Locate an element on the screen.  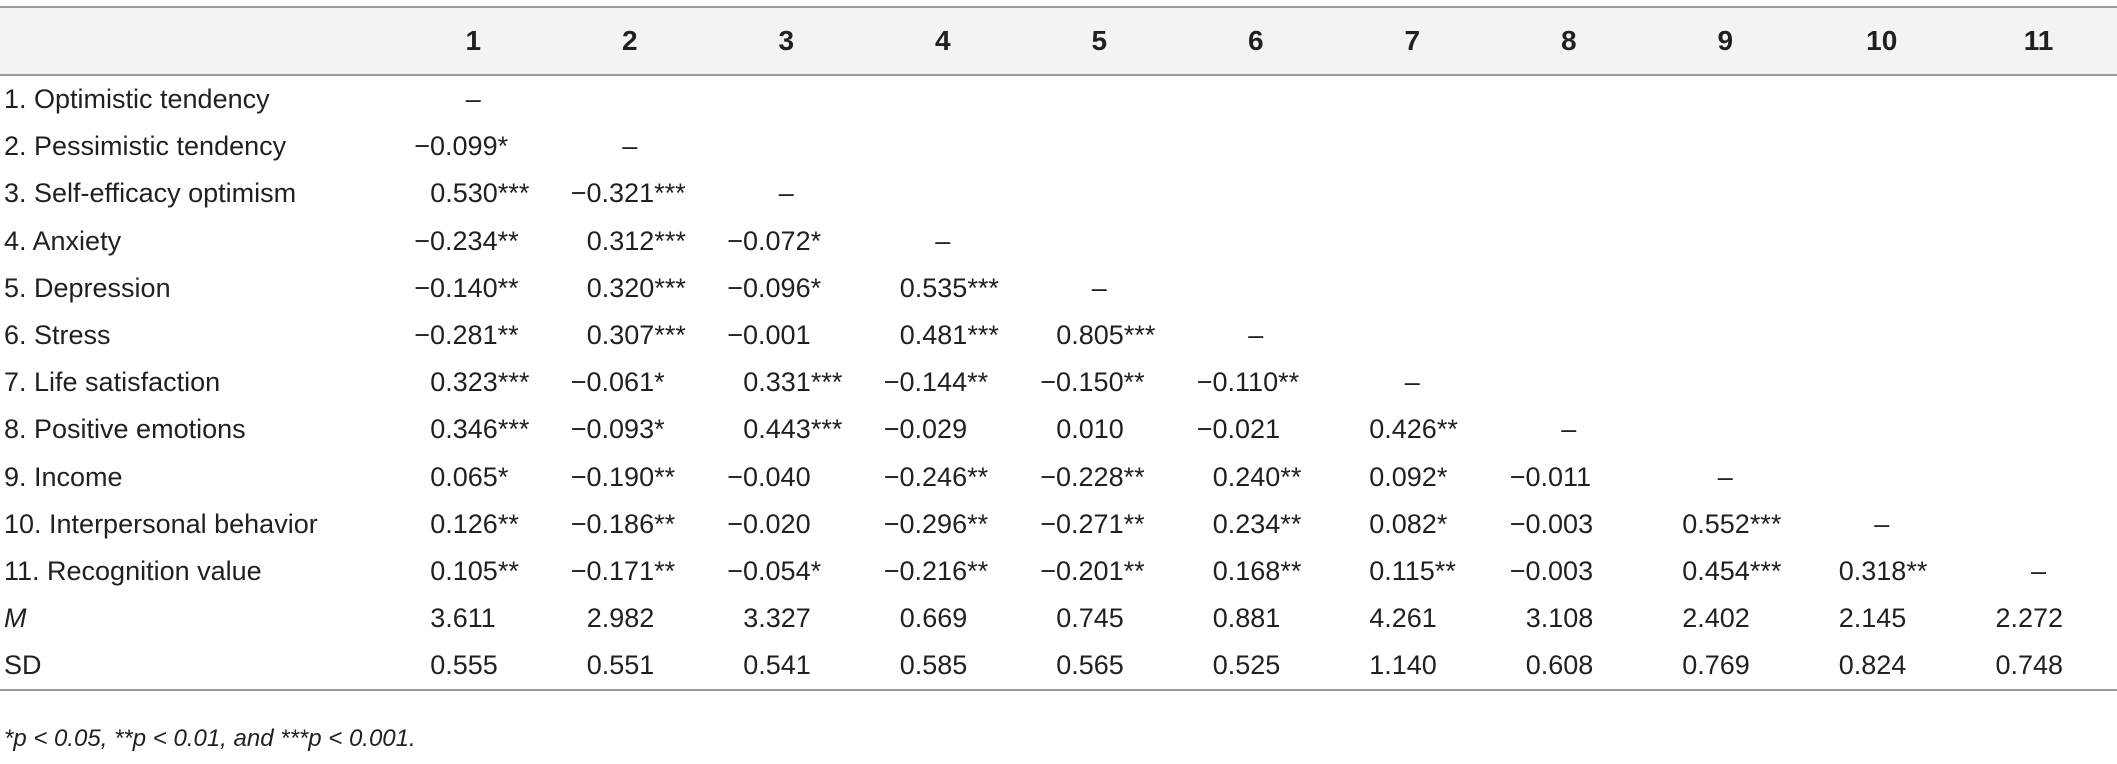
cell-value: 0.881 is located at coordinates (1246, 618).